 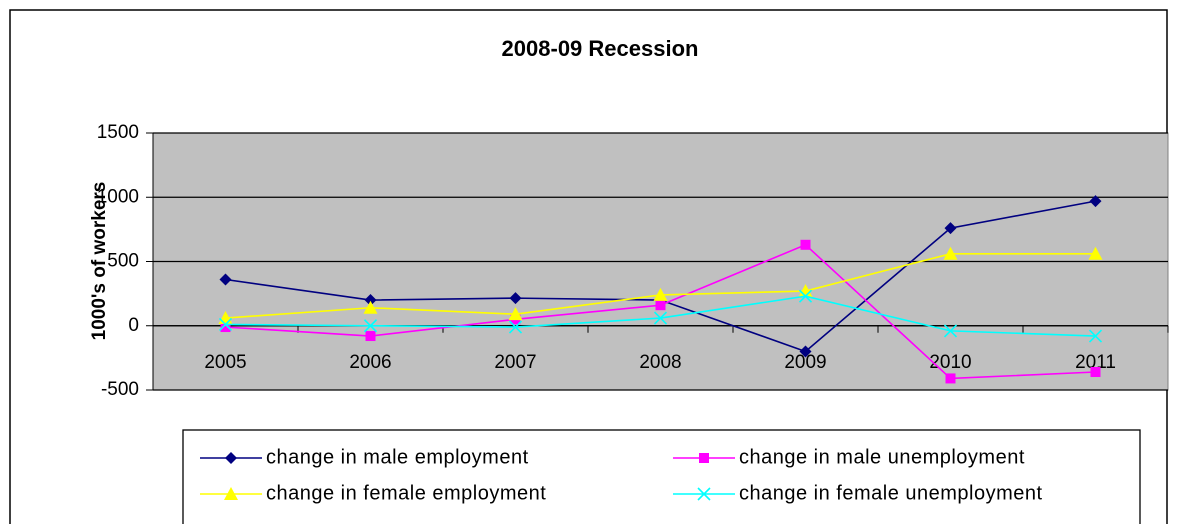 What do you see at coordinates (397, 457) in the screenshot?
I see `legend-label: change in male employment` at bounding box center [397, 457].